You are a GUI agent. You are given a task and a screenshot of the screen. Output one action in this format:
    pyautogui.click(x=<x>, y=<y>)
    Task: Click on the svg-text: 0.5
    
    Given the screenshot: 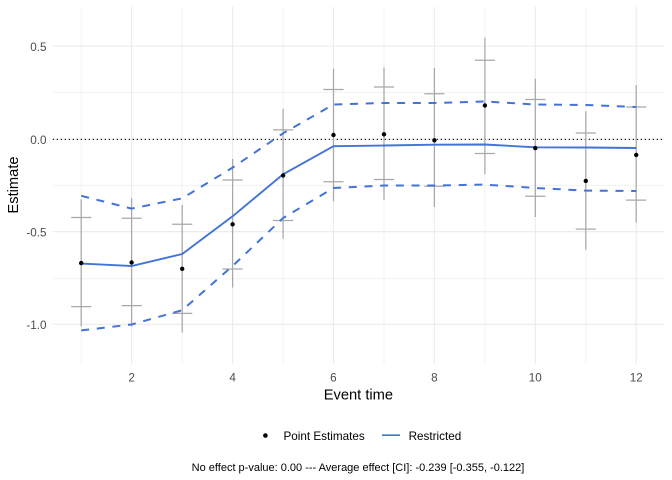 What is the action you would take?
    pyautogui.click(x=38, y=47)
    